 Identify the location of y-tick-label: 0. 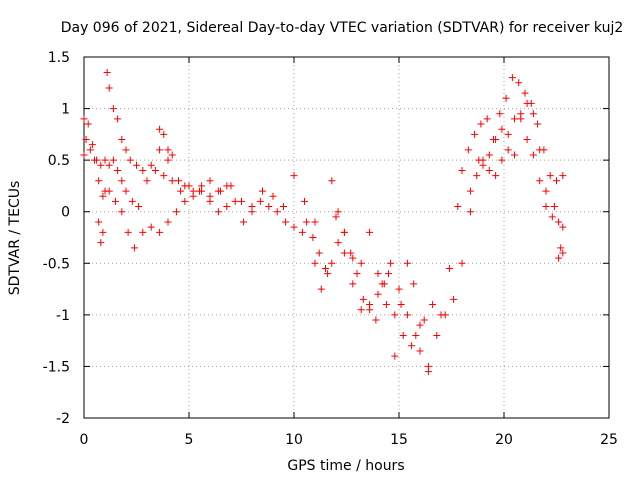
(65, 213).